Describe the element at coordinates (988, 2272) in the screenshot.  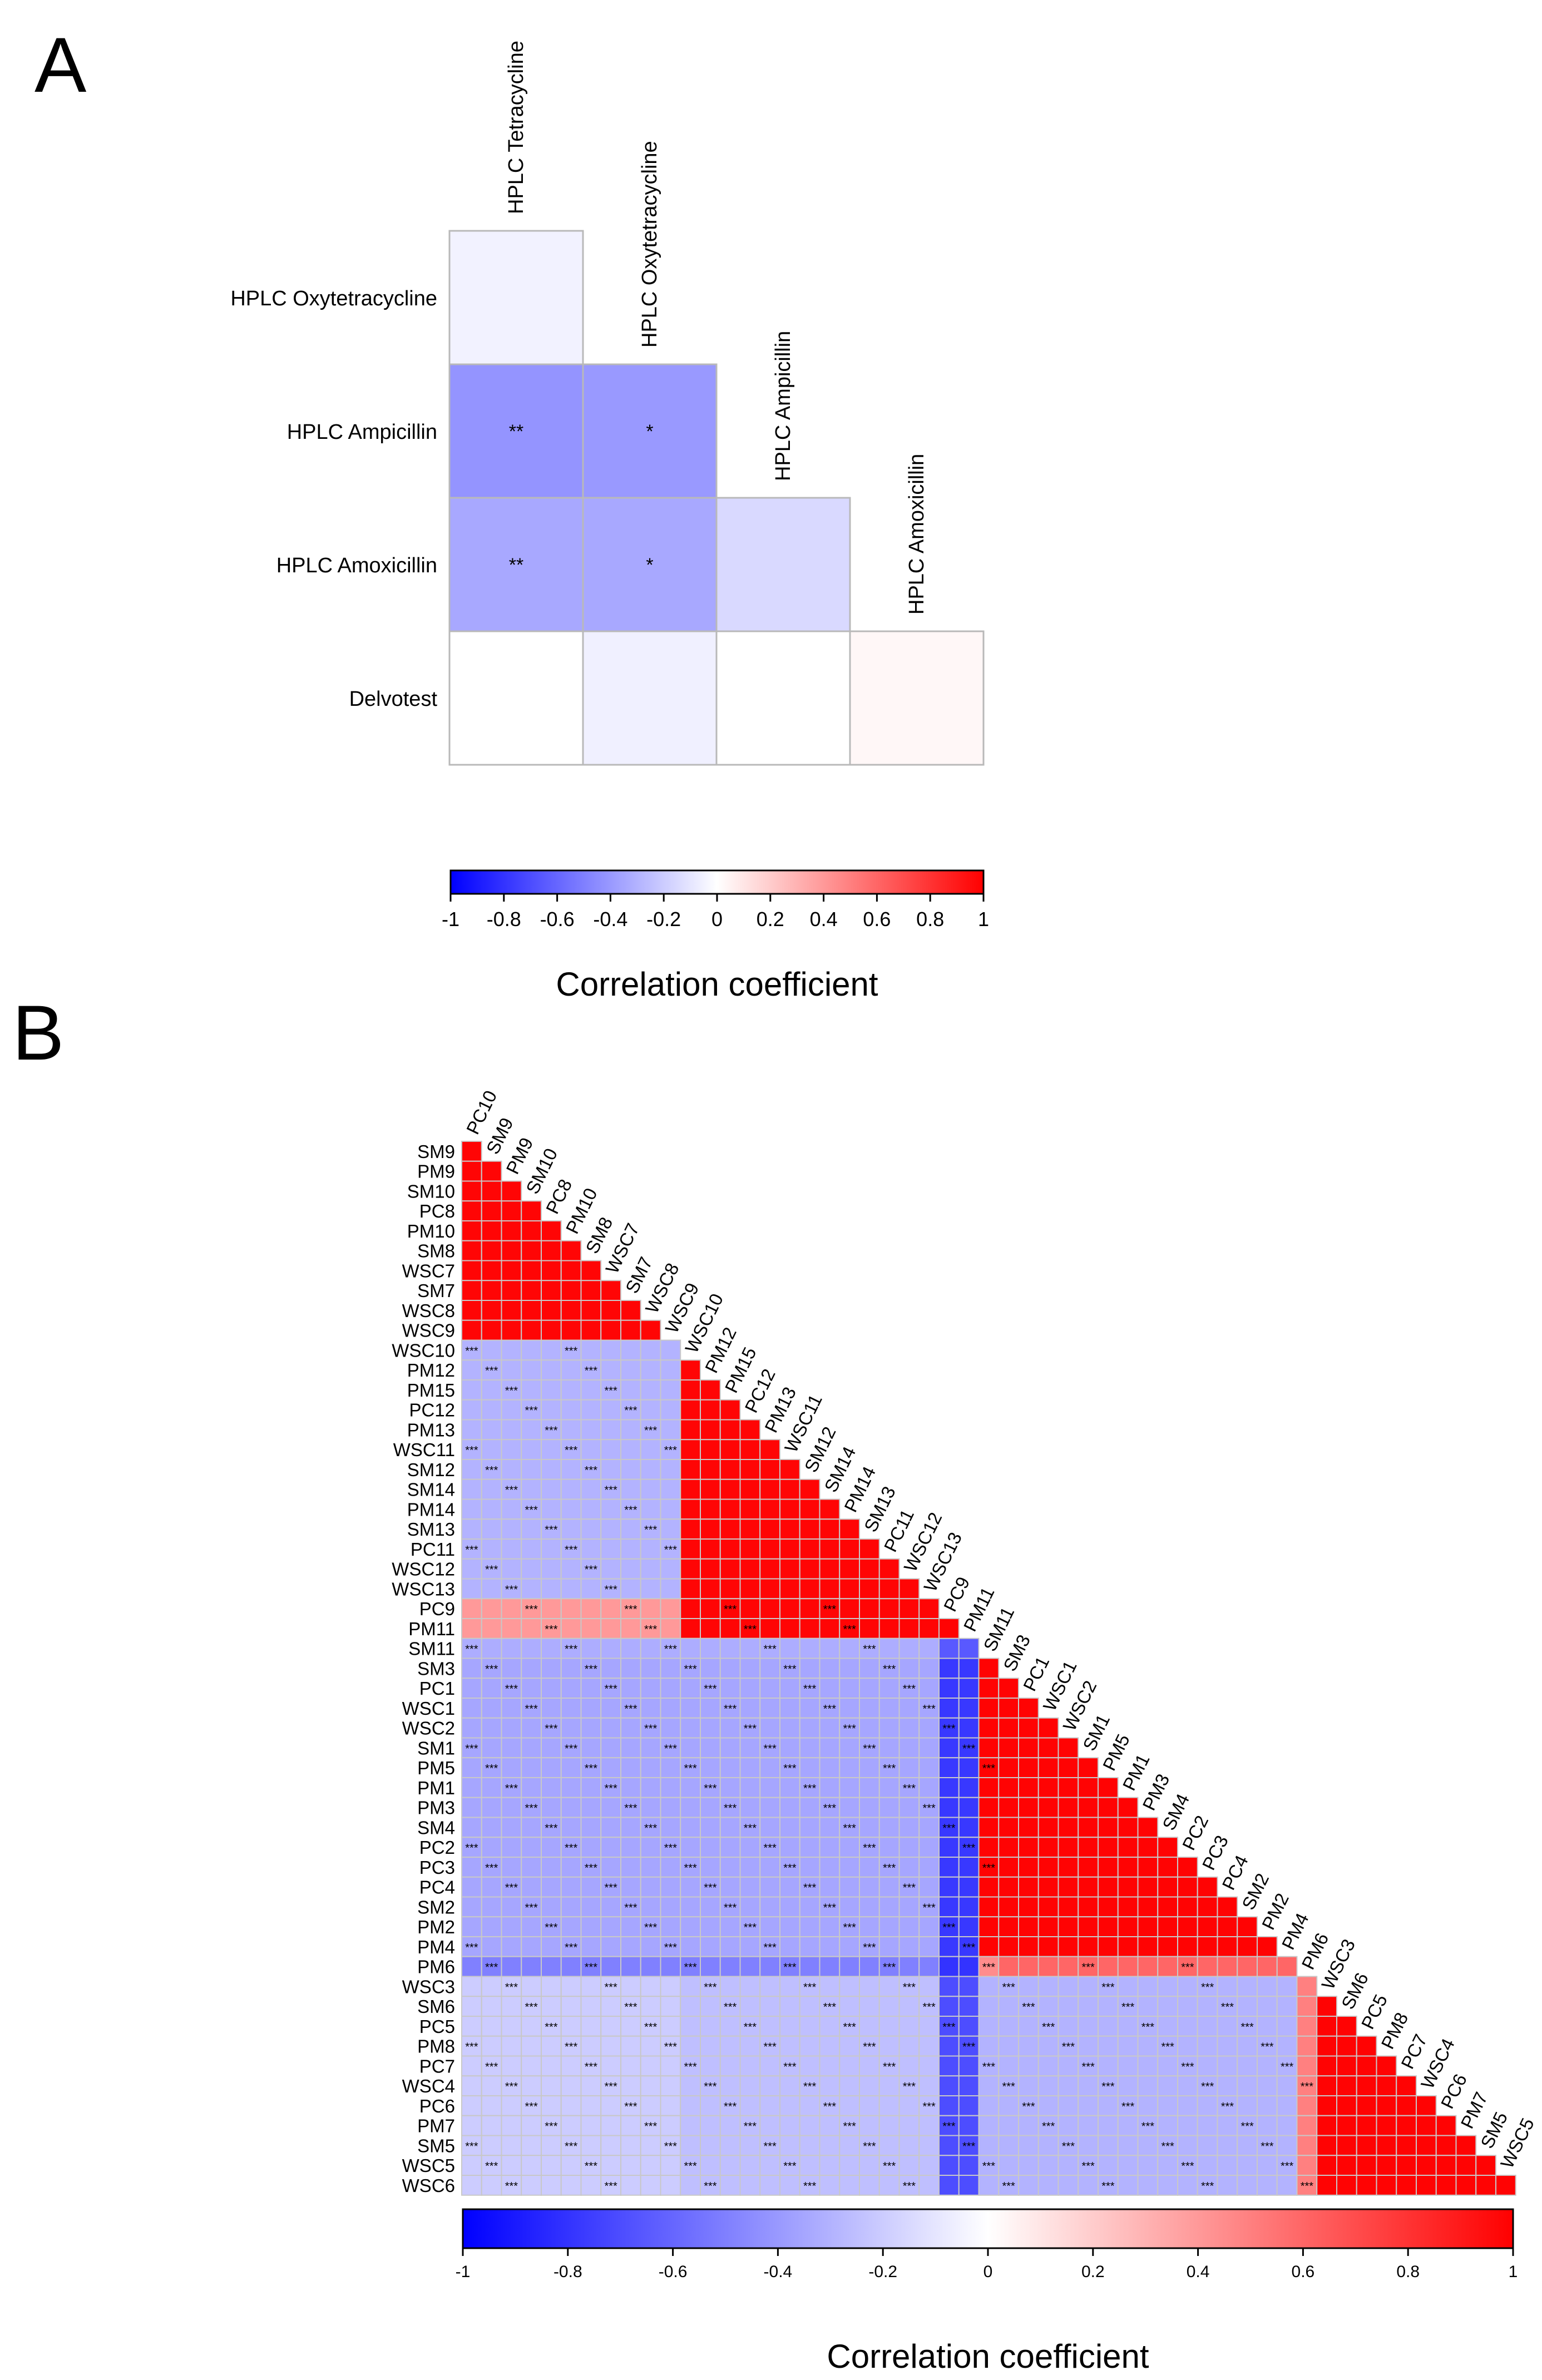
I see `colorbar-tick-label: 0` at that location.